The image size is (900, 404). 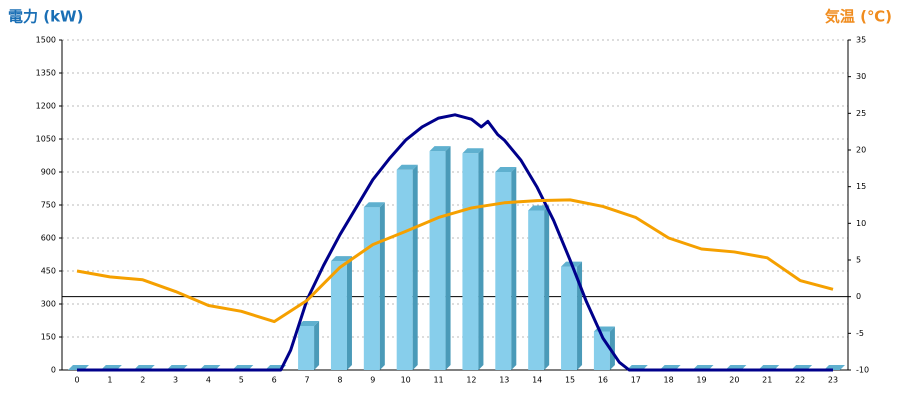 What do you see at coordinates (636, 380) in the screenshot?
I see `x-tick-label: 17` at bounding box center [636, 380].